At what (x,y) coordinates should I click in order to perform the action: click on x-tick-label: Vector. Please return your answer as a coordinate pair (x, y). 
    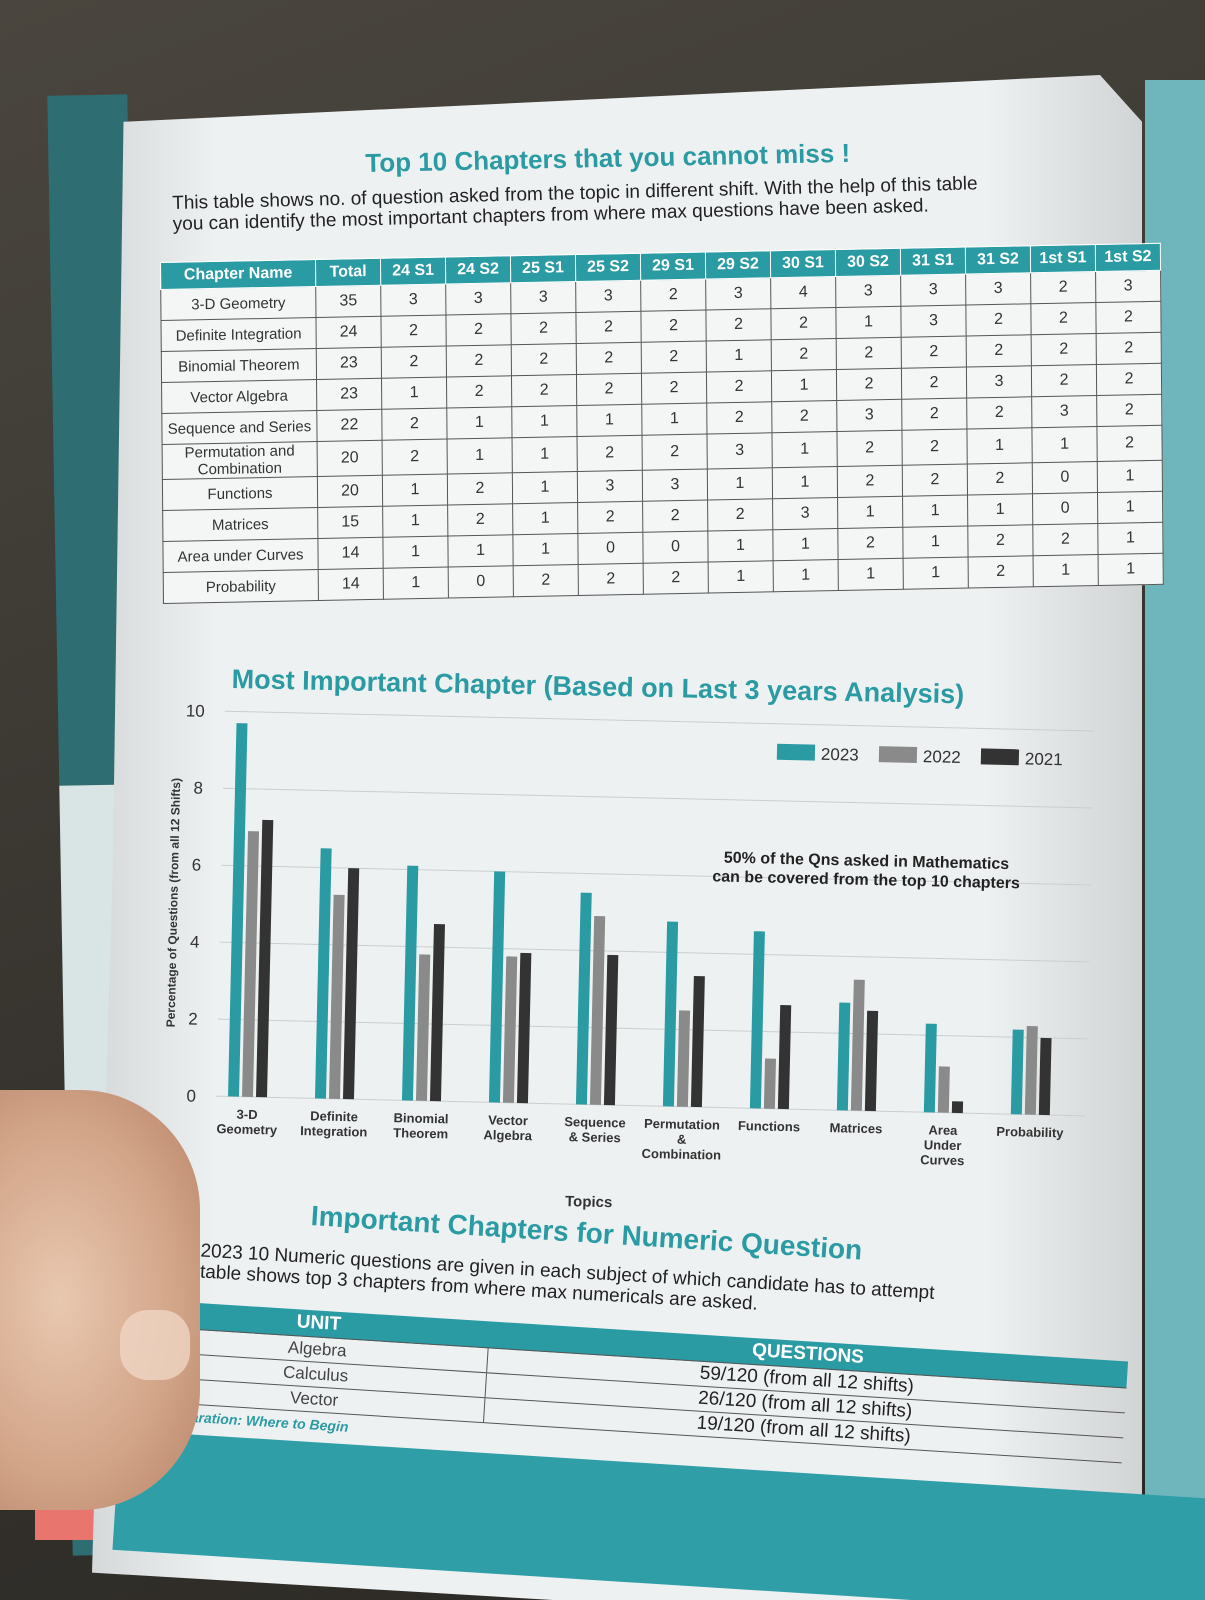
    Looking at the image, I should click on (508, 1120).